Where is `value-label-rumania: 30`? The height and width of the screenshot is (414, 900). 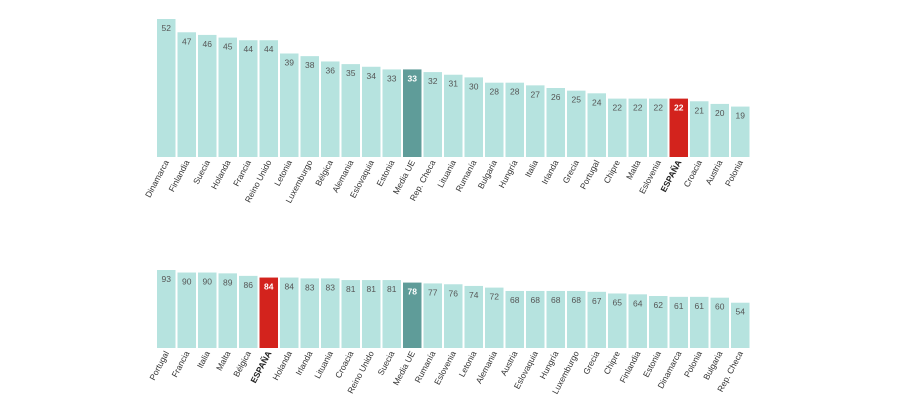
value-label-rumania: 30 is located at coordinates (474, 86).